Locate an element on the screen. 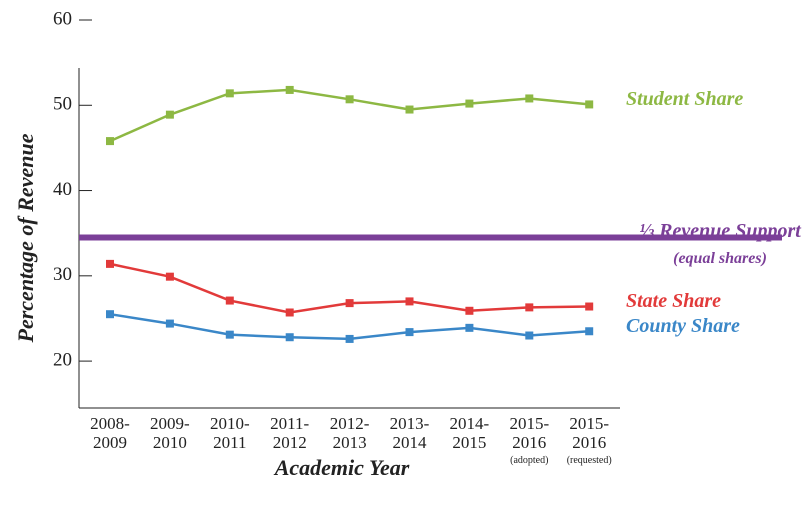 This screenshot has width=812, height=506. x-tick-label: 2012- 2013 is located at coordinates (349, 433).